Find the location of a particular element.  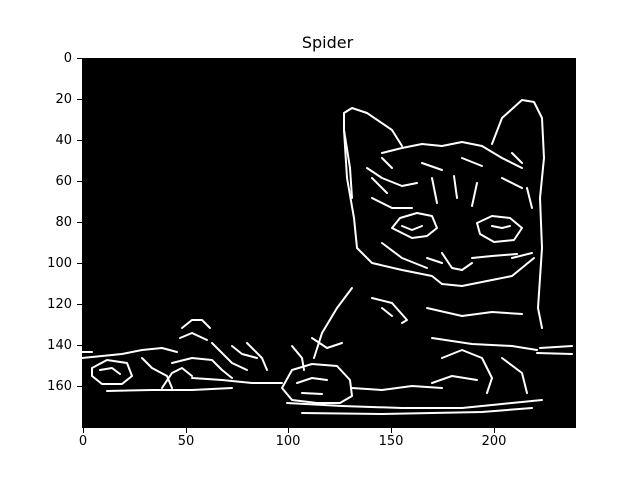

xtick-label: 100 is located at coordinates (288, 441).